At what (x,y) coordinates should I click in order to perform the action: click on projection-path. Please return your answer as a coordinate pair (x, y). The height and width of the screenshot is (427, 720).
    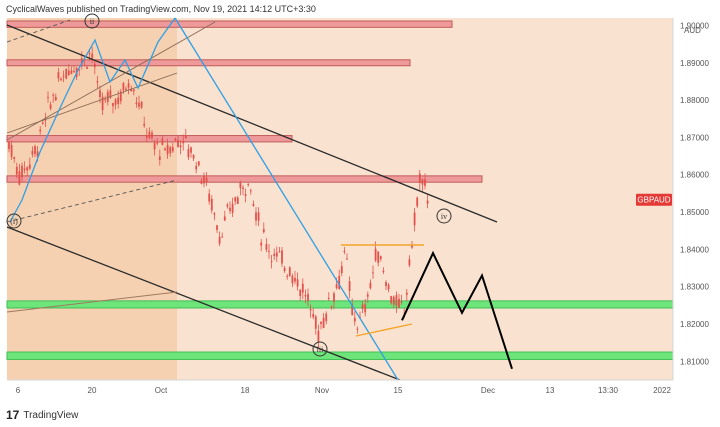
    Looking at the image, I should click on (457, 310).